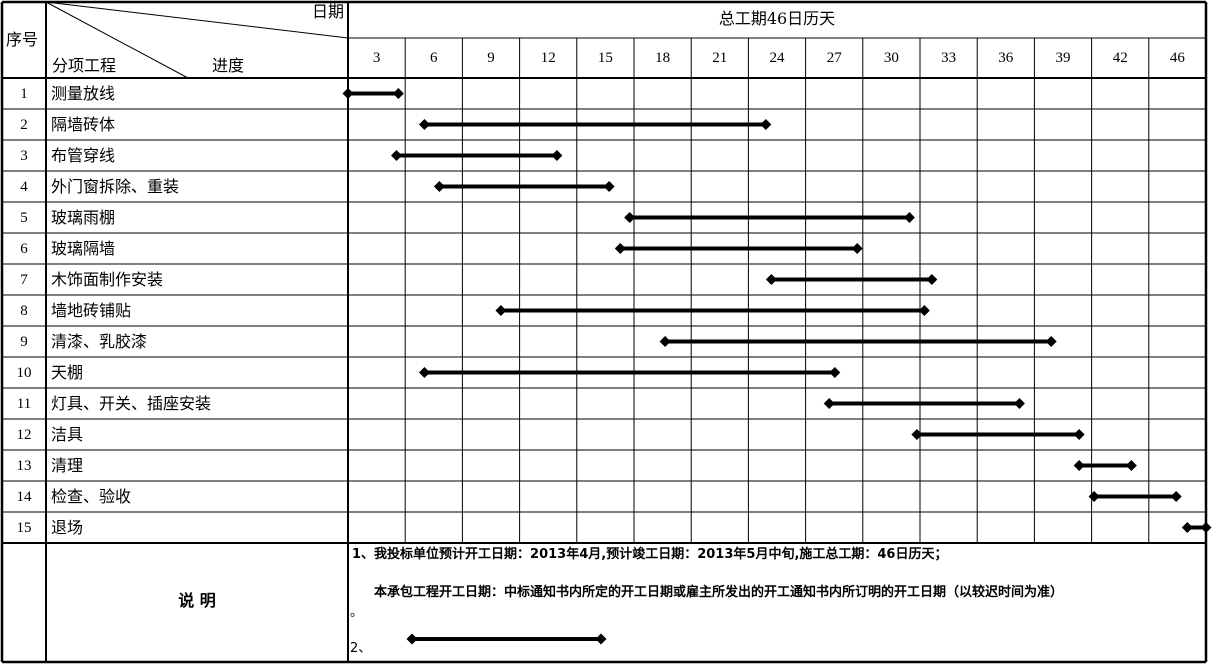  What do you see at coordinates (328, 11) in the screenshot?
I see `date-header: 日期` at bounding box center [328, 11].